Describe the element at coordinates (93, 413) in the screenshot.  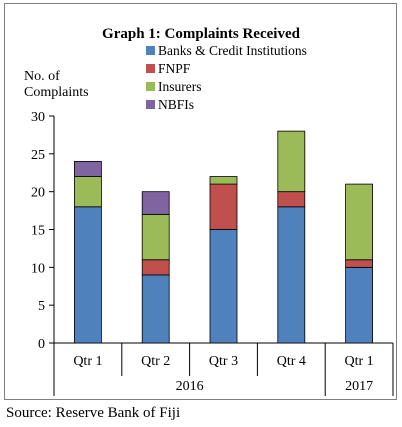
I see `source-note: Source: Reserve Bank of Fiji` at that location.